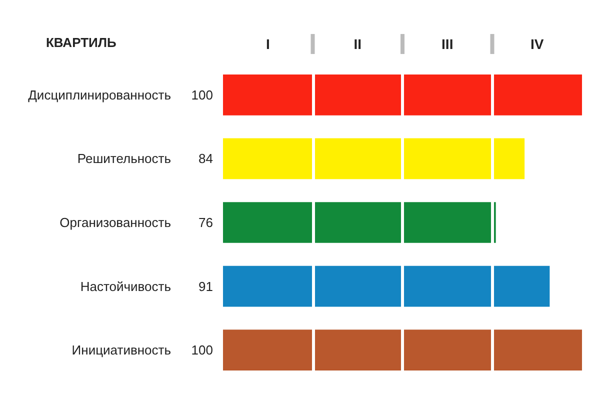  What do you see at coordinates (537, 44) in the screenshot?
I see `text: IV` at bounding box center [537, 44].